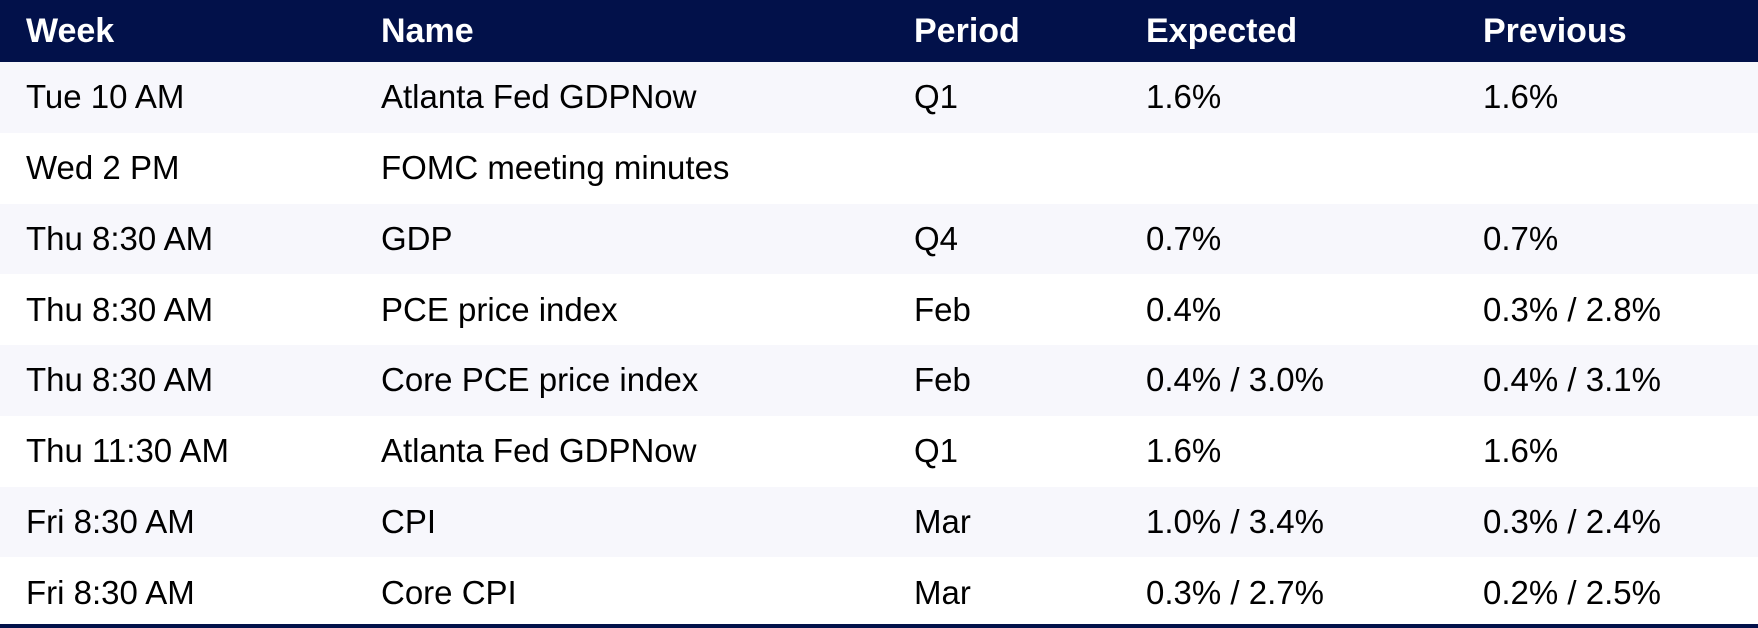 This screenshot has width=1758, height=628. What do you see at coordinates (1620, 168) in the screenshot?
I see `cell-previous` at bounding box center [1620, 168].